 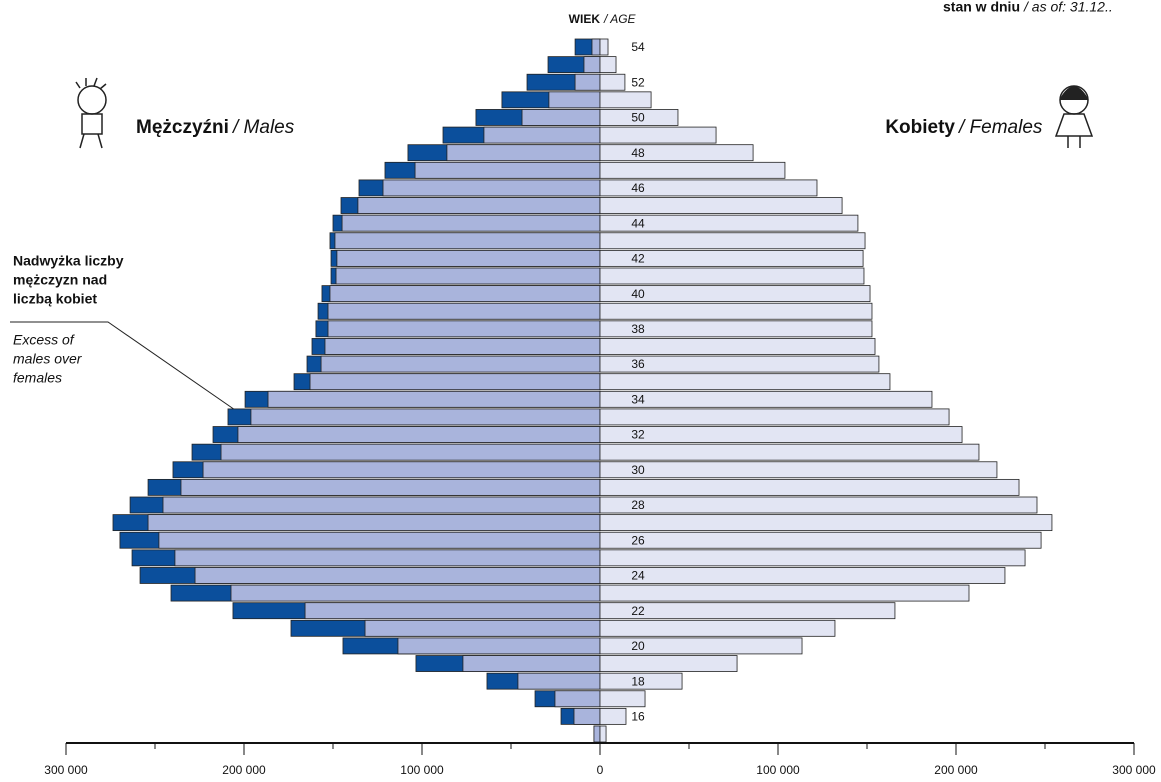 I want to click on age-label: 18, so click(x=638, y=681).